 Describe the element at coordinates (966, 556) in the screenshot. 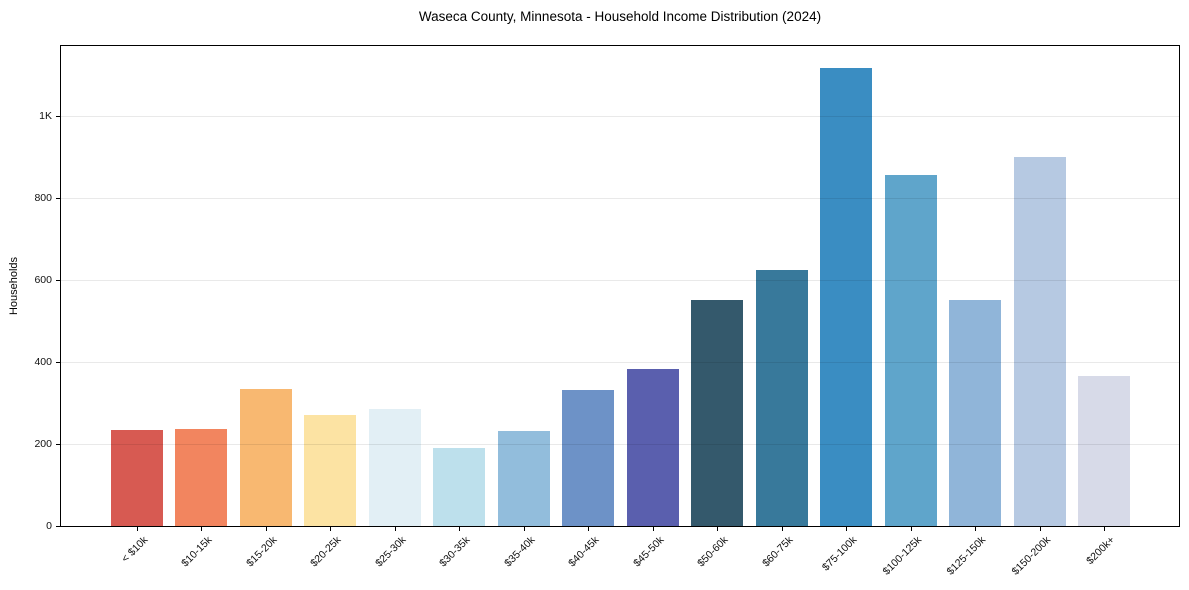

I see `x-tick-label: $125-150k` at that location.